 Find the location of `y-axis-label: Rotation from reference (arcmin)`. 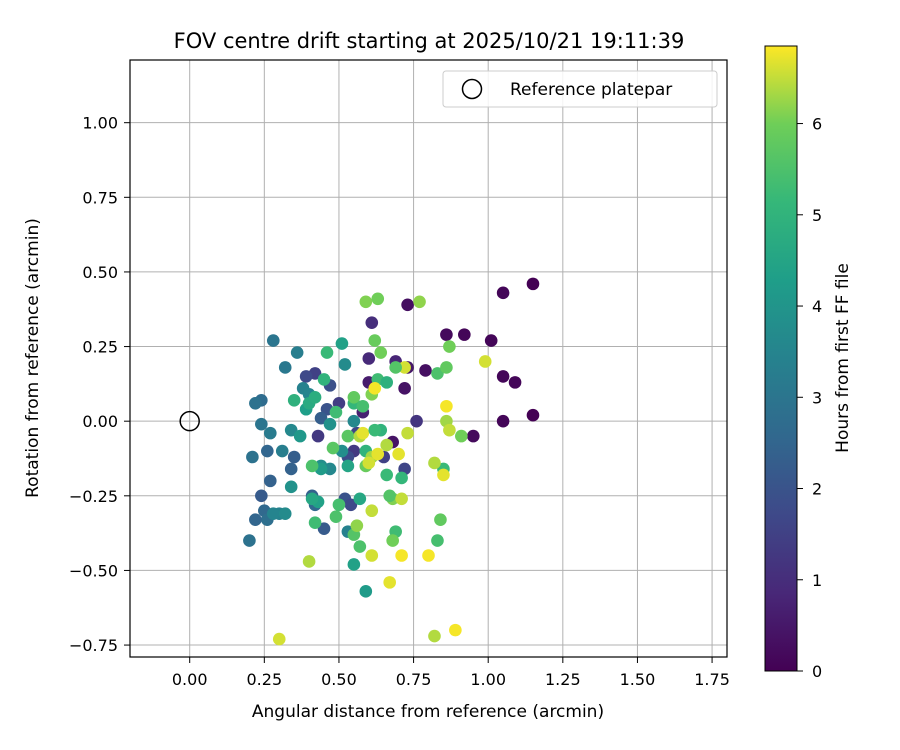

y-axis-label: Rotation from reference (arcmin) is located at coordinates (33, 358).